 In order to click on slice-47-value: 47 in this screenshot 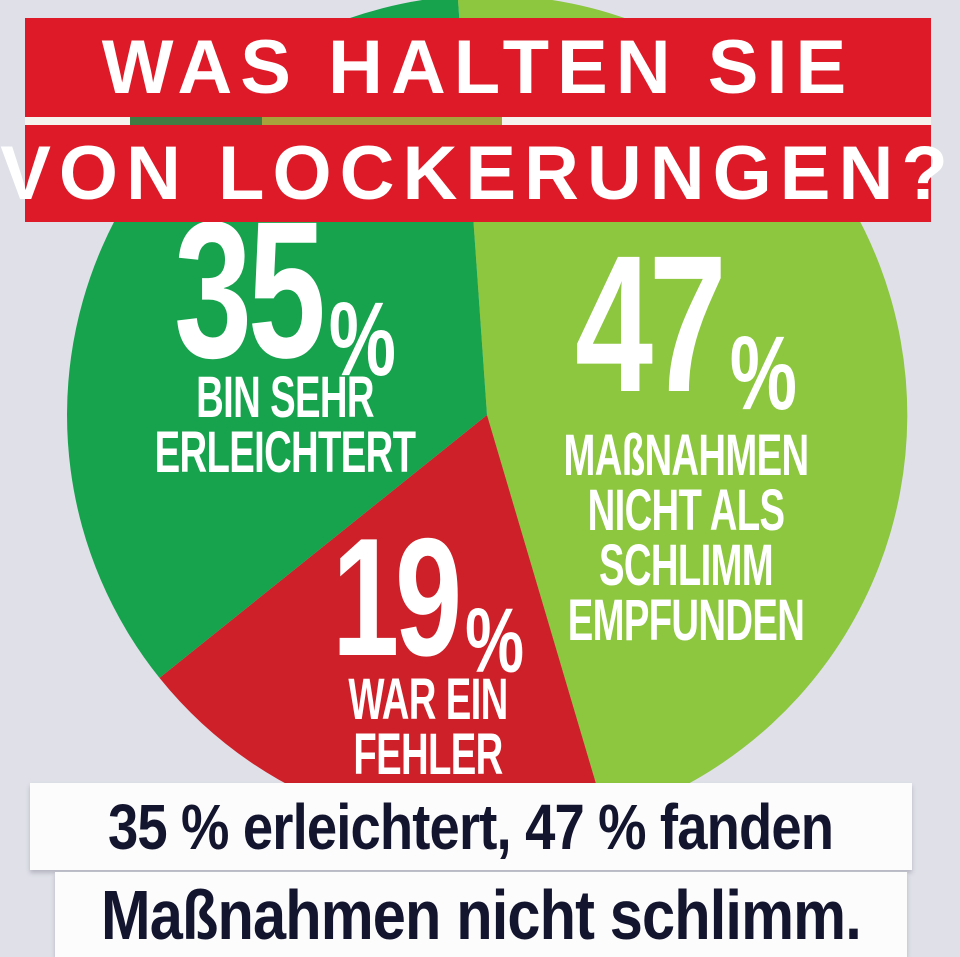, I will do `click(651, 324)`.